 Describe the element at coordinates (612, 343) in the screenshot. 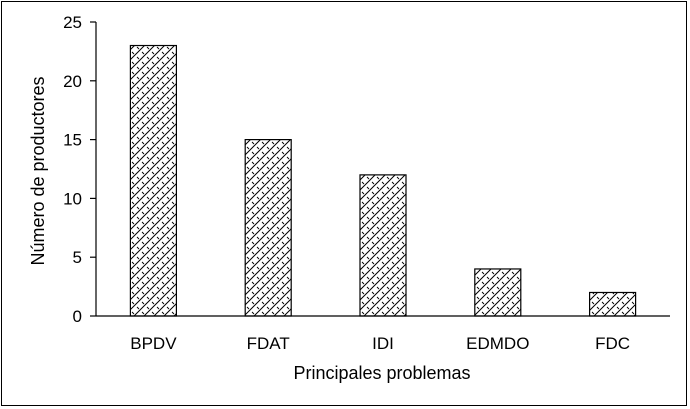

I see `x-tick-label: FDC` at that location.